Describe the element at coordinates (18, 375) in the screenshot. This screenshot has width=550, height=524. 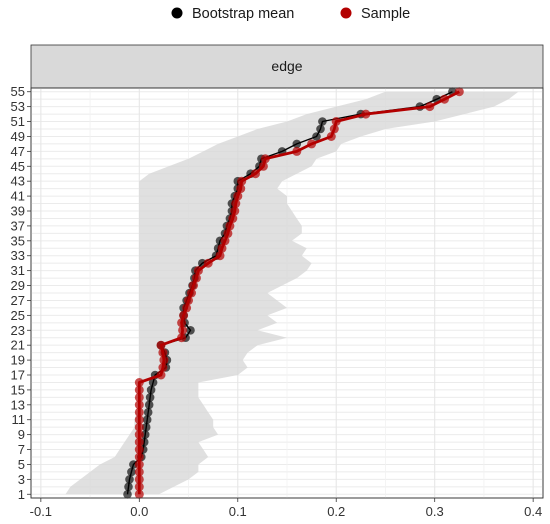
I see `y-tick-label: 17` at that location.